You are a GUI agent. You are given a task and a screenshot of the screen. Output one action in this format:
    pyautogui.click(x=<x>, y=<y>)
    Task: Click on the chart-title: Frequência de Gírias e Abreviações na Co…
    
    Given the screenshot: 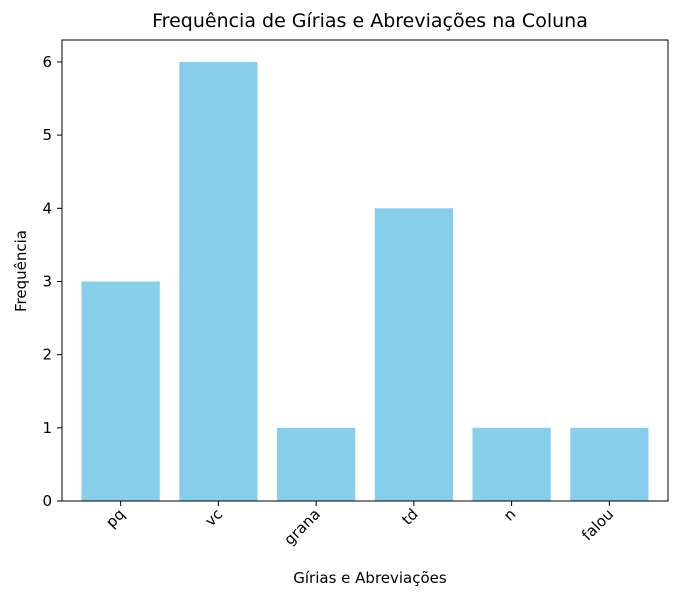 What is the action you would take?
    pyautogui.click(x=370, y=21)
    